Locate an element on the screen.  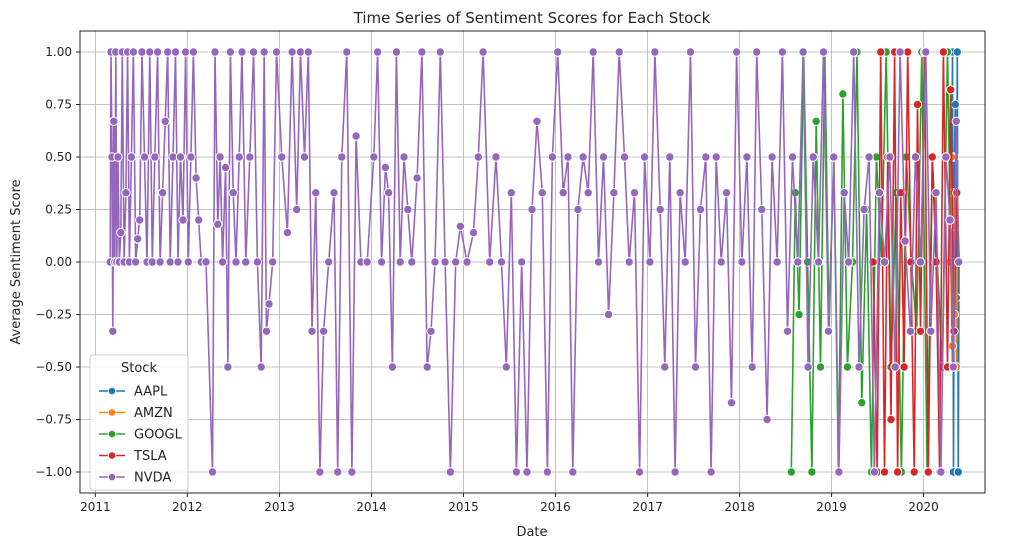
y-tick-label: −0.75 is located at coordinates (53, 420).